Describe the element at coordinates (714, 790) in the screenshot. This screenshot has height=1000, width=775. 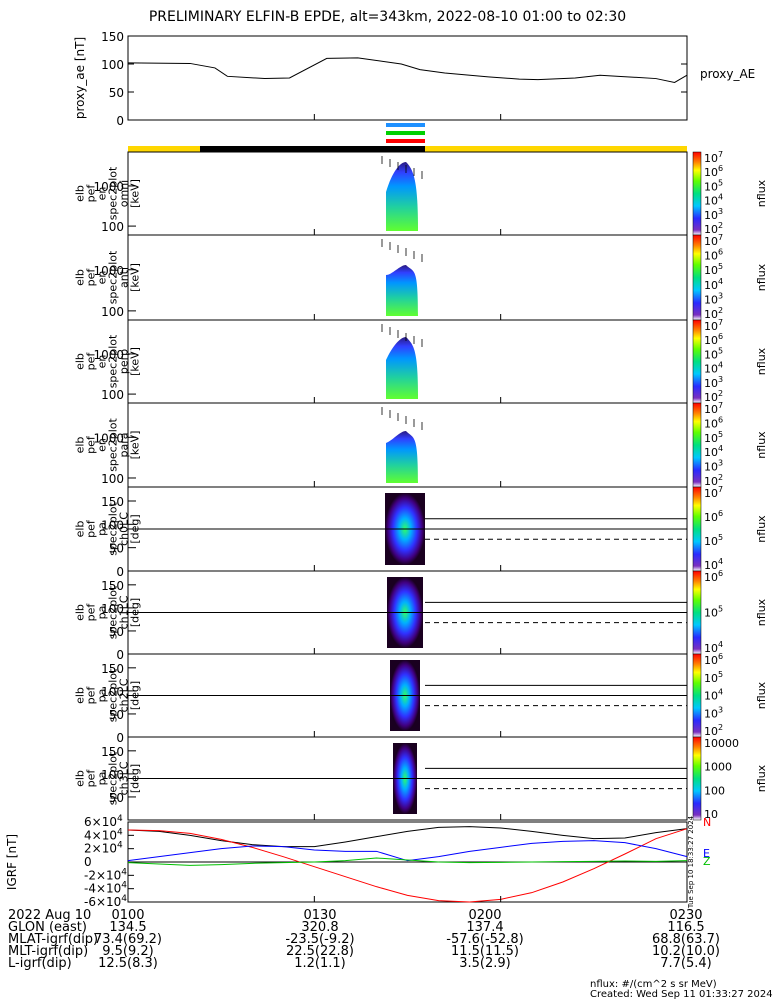
I see `colorbar-tick-label: 100` at that location.